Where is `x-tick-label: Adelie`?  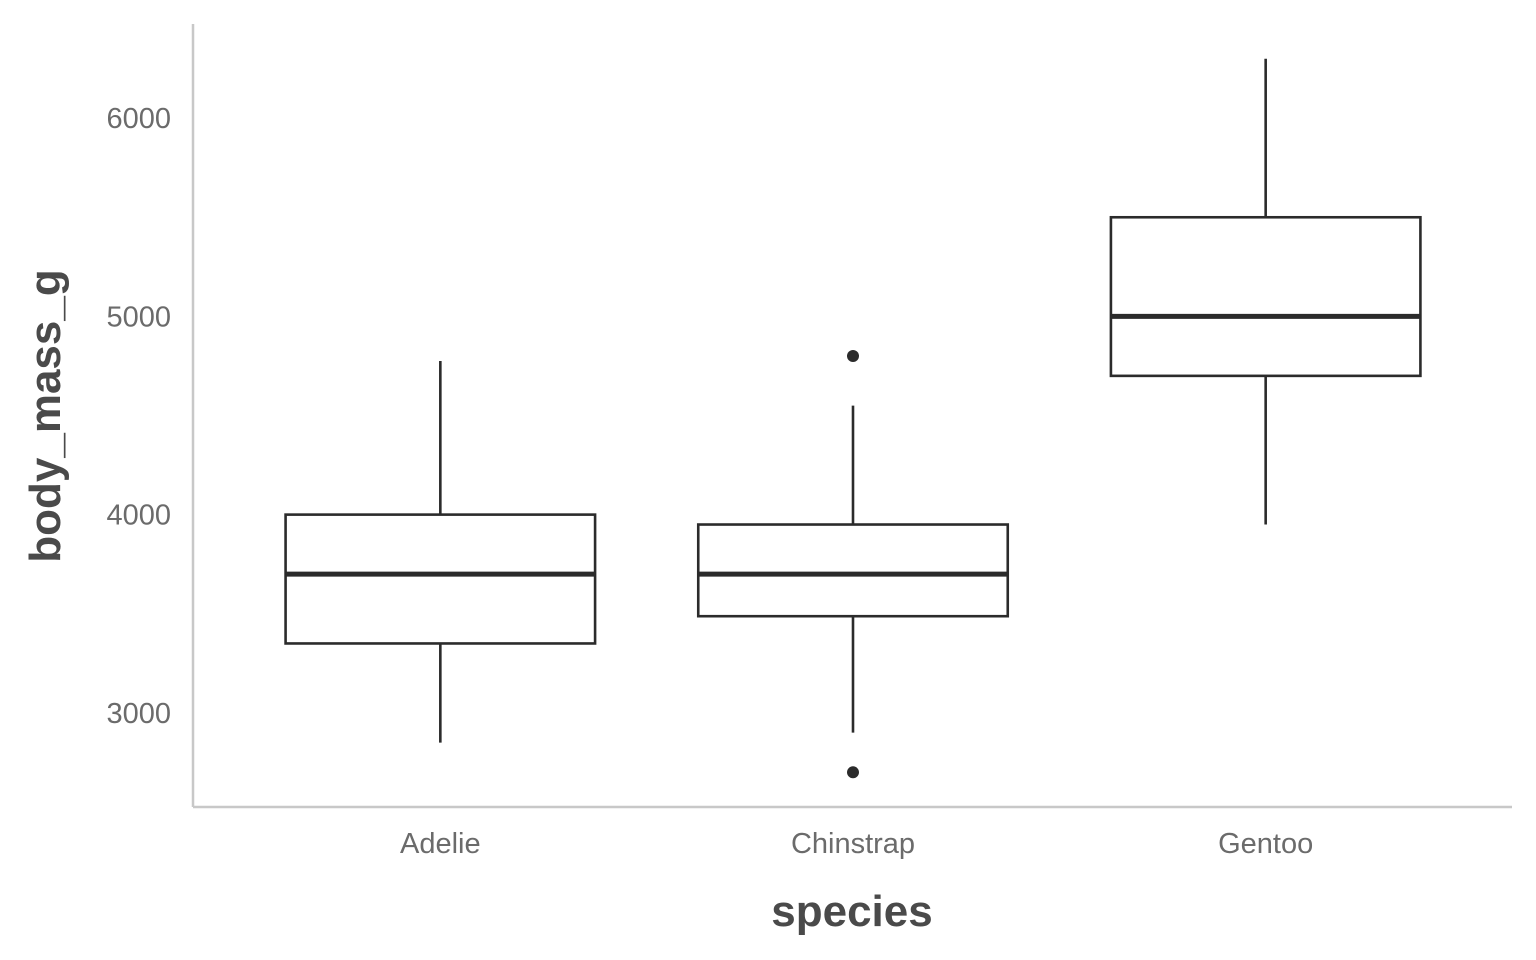 x-tick-label: Adelie is located at coordinates (440, 844).